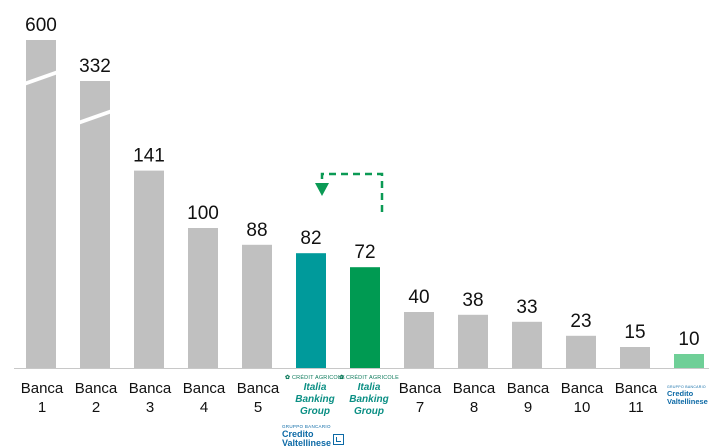 The image size is (709, 448). Describe the element at coordinates (582, 398) in the screenshot. I see `category-label-banca-10: Banca 10` at that location.